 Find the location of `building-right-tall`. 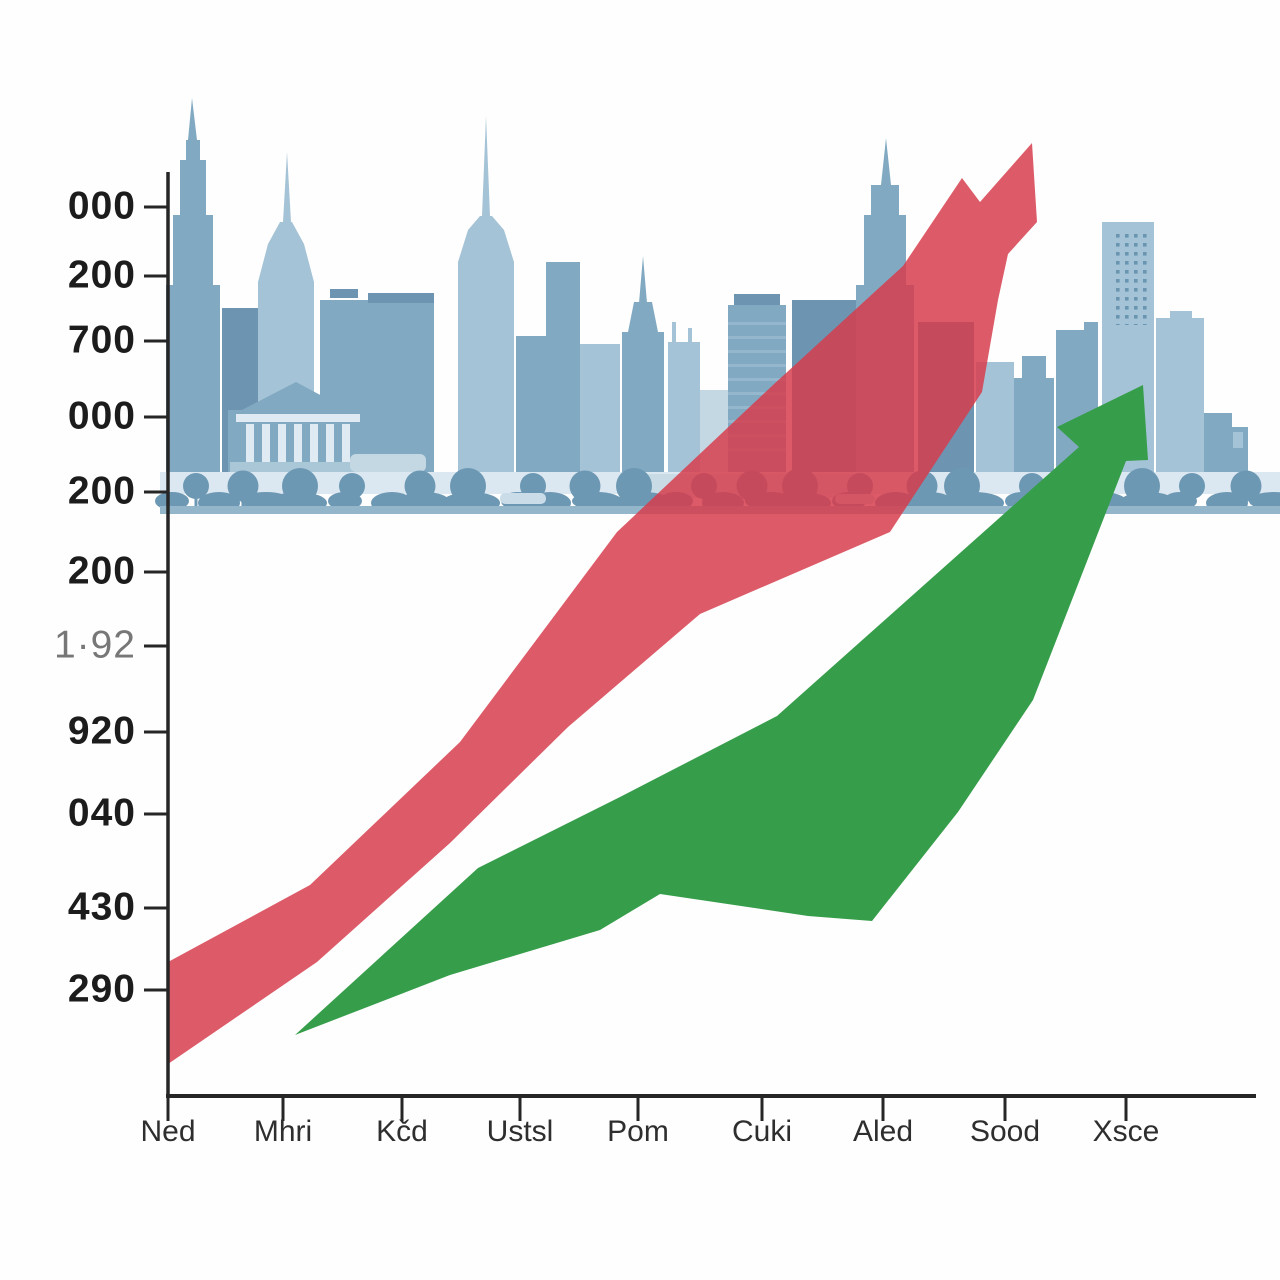

building-right-tall is located at coordinates (1180, 392).